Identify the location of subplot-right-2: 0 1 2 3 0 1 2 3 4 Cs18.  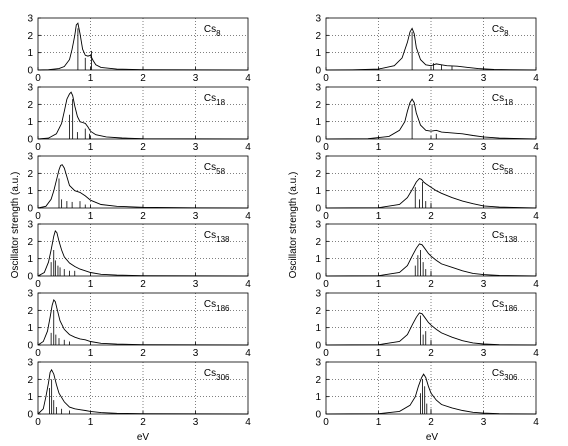
(427, 118).